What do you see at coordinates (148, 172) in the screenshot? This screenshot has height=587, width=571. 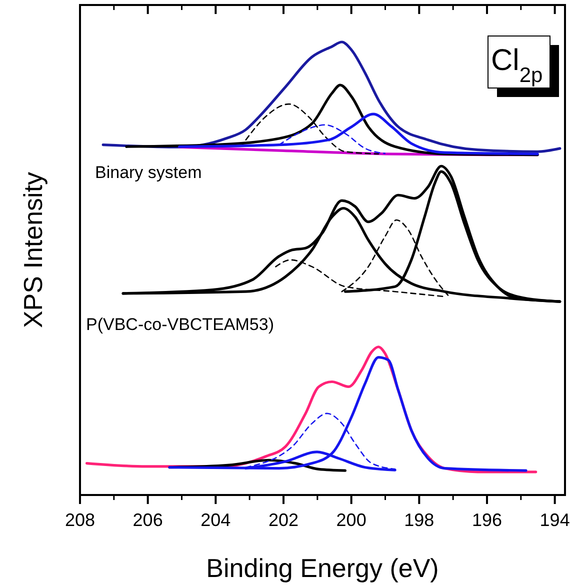 I see `annotation: Binary system` at bounding box center [148, 172].